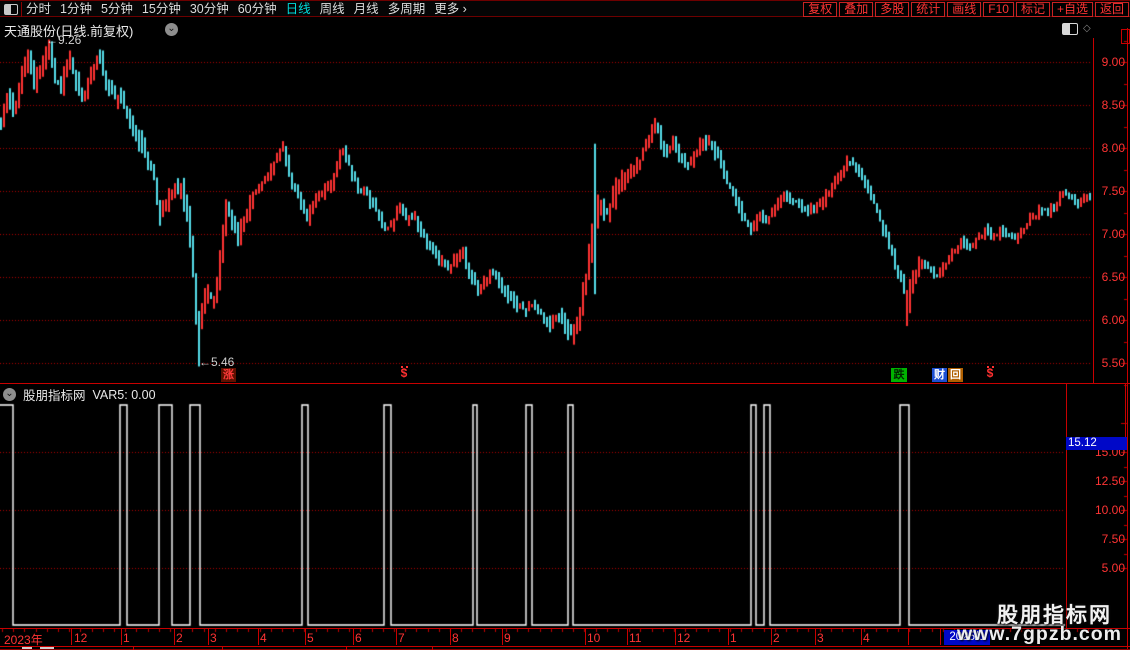 This screenshot has width=1130, height=650. I want to click on panel-separator, so click(565, 383).